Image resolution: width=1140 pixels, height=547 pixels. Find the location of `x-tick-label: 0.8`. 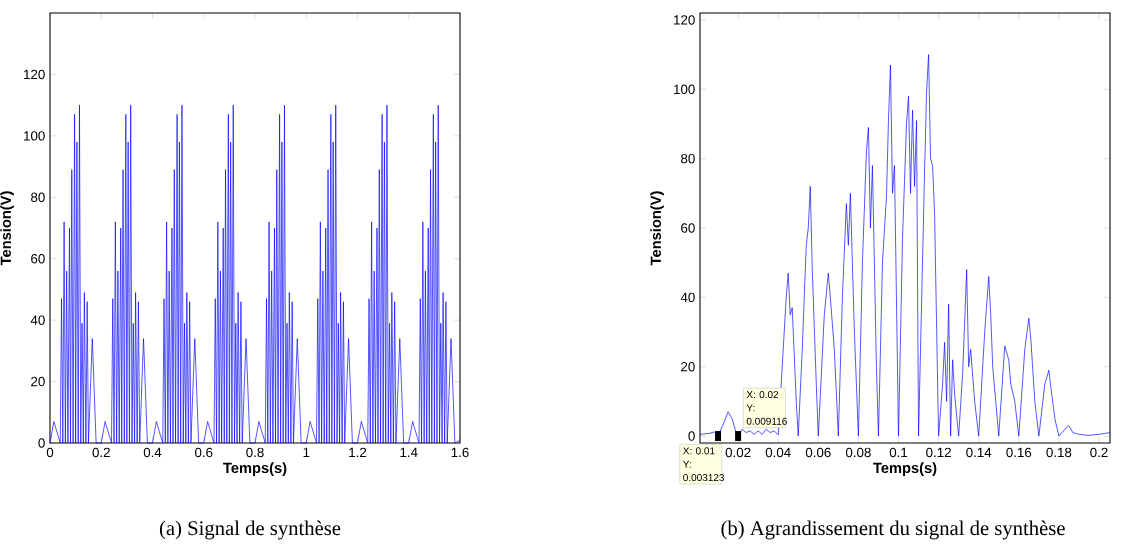

x-tick-label: 0.8 is located at coordinates (255, 452).